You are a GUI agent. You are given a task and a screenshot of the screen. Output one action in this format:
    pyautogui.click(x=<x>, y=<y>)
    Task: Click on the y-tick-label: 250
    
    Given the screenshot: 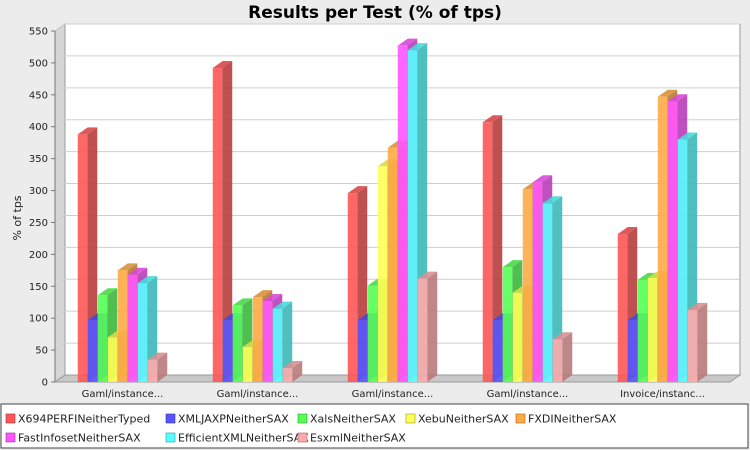 What is the action you would take?
    pyautogui.click(x=38, y=223)
    